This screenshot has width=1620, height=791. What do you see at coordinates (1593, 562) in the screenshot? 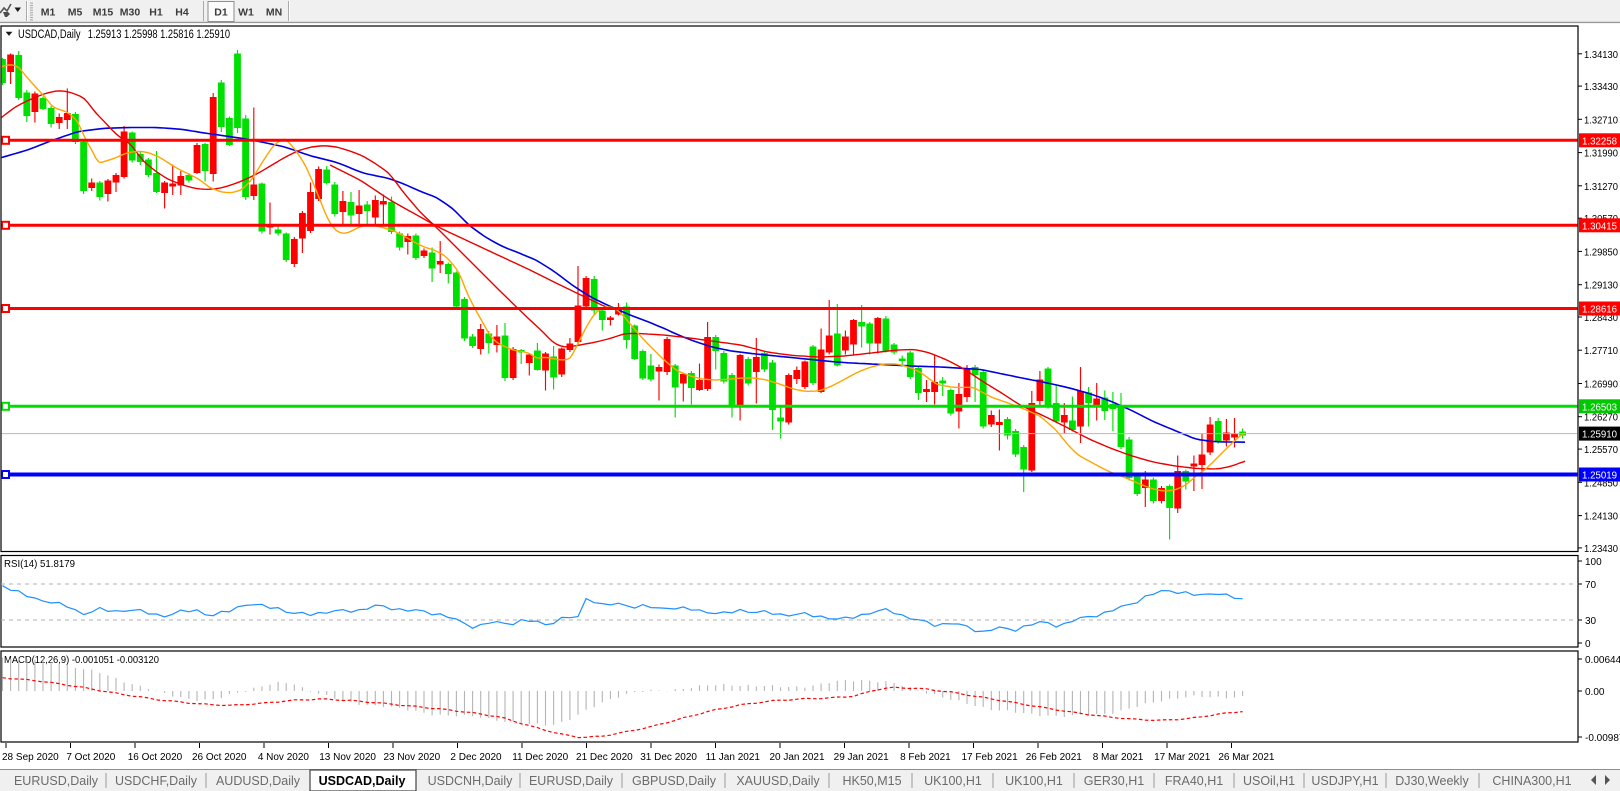
I see `svg-text: 100` at bounding box center [1593, 562].